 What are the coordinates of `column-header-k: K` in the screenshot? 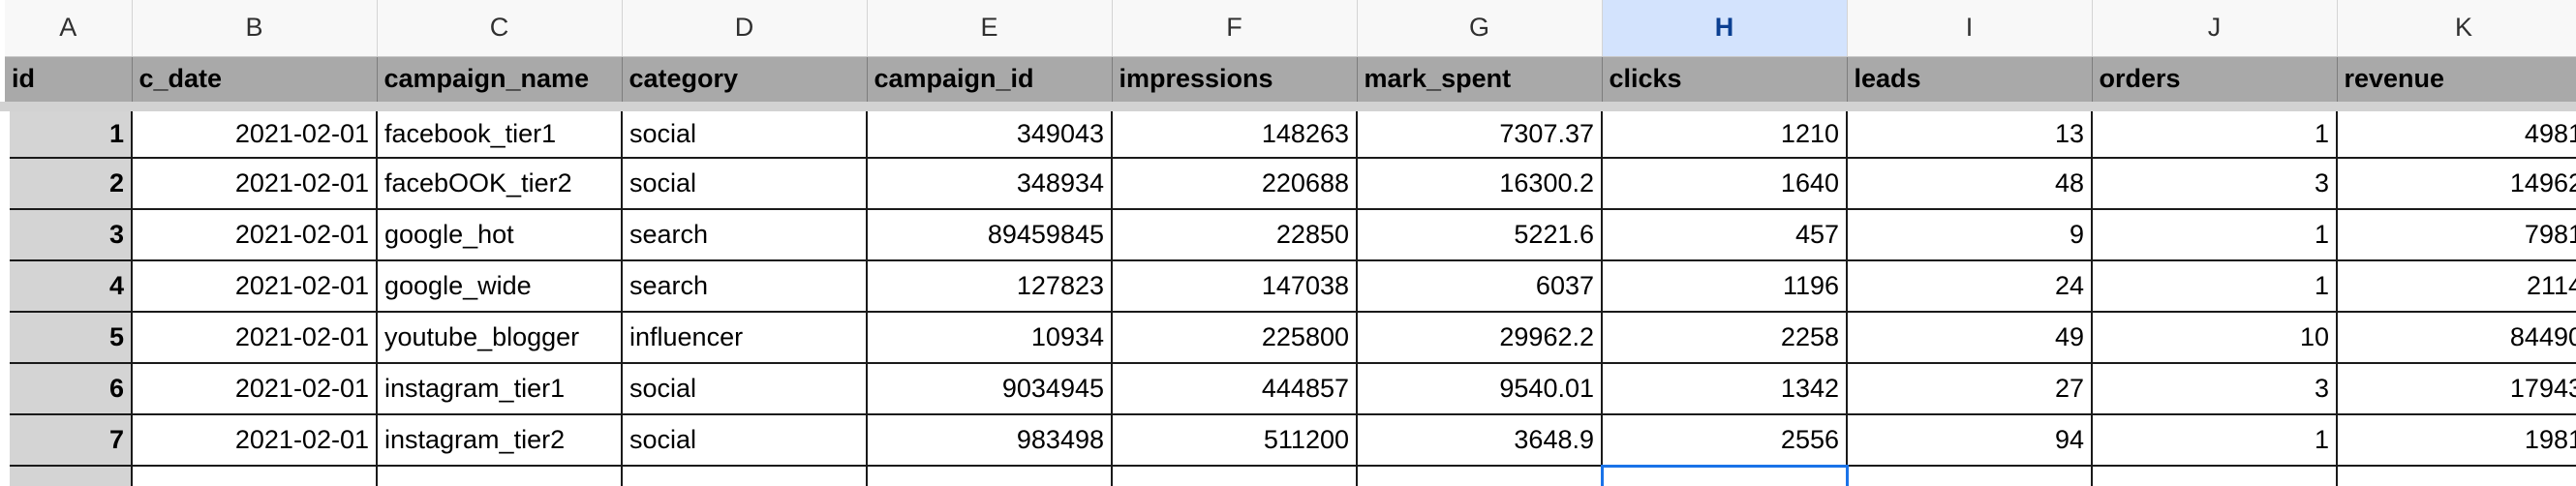 It's located at (2456, 28).